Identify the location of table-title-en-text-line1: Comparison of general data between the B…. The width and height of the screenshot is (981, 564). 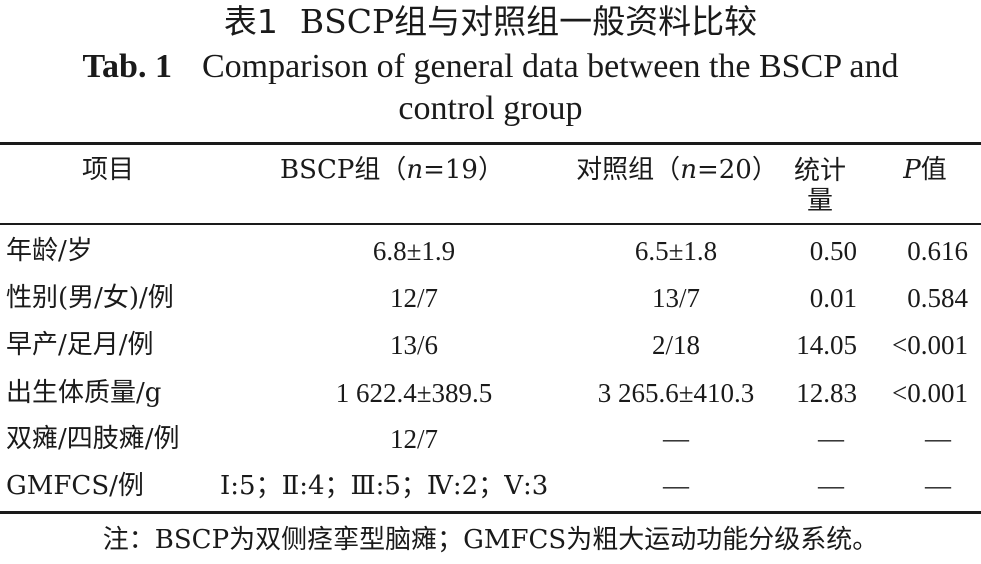
(550, 66).